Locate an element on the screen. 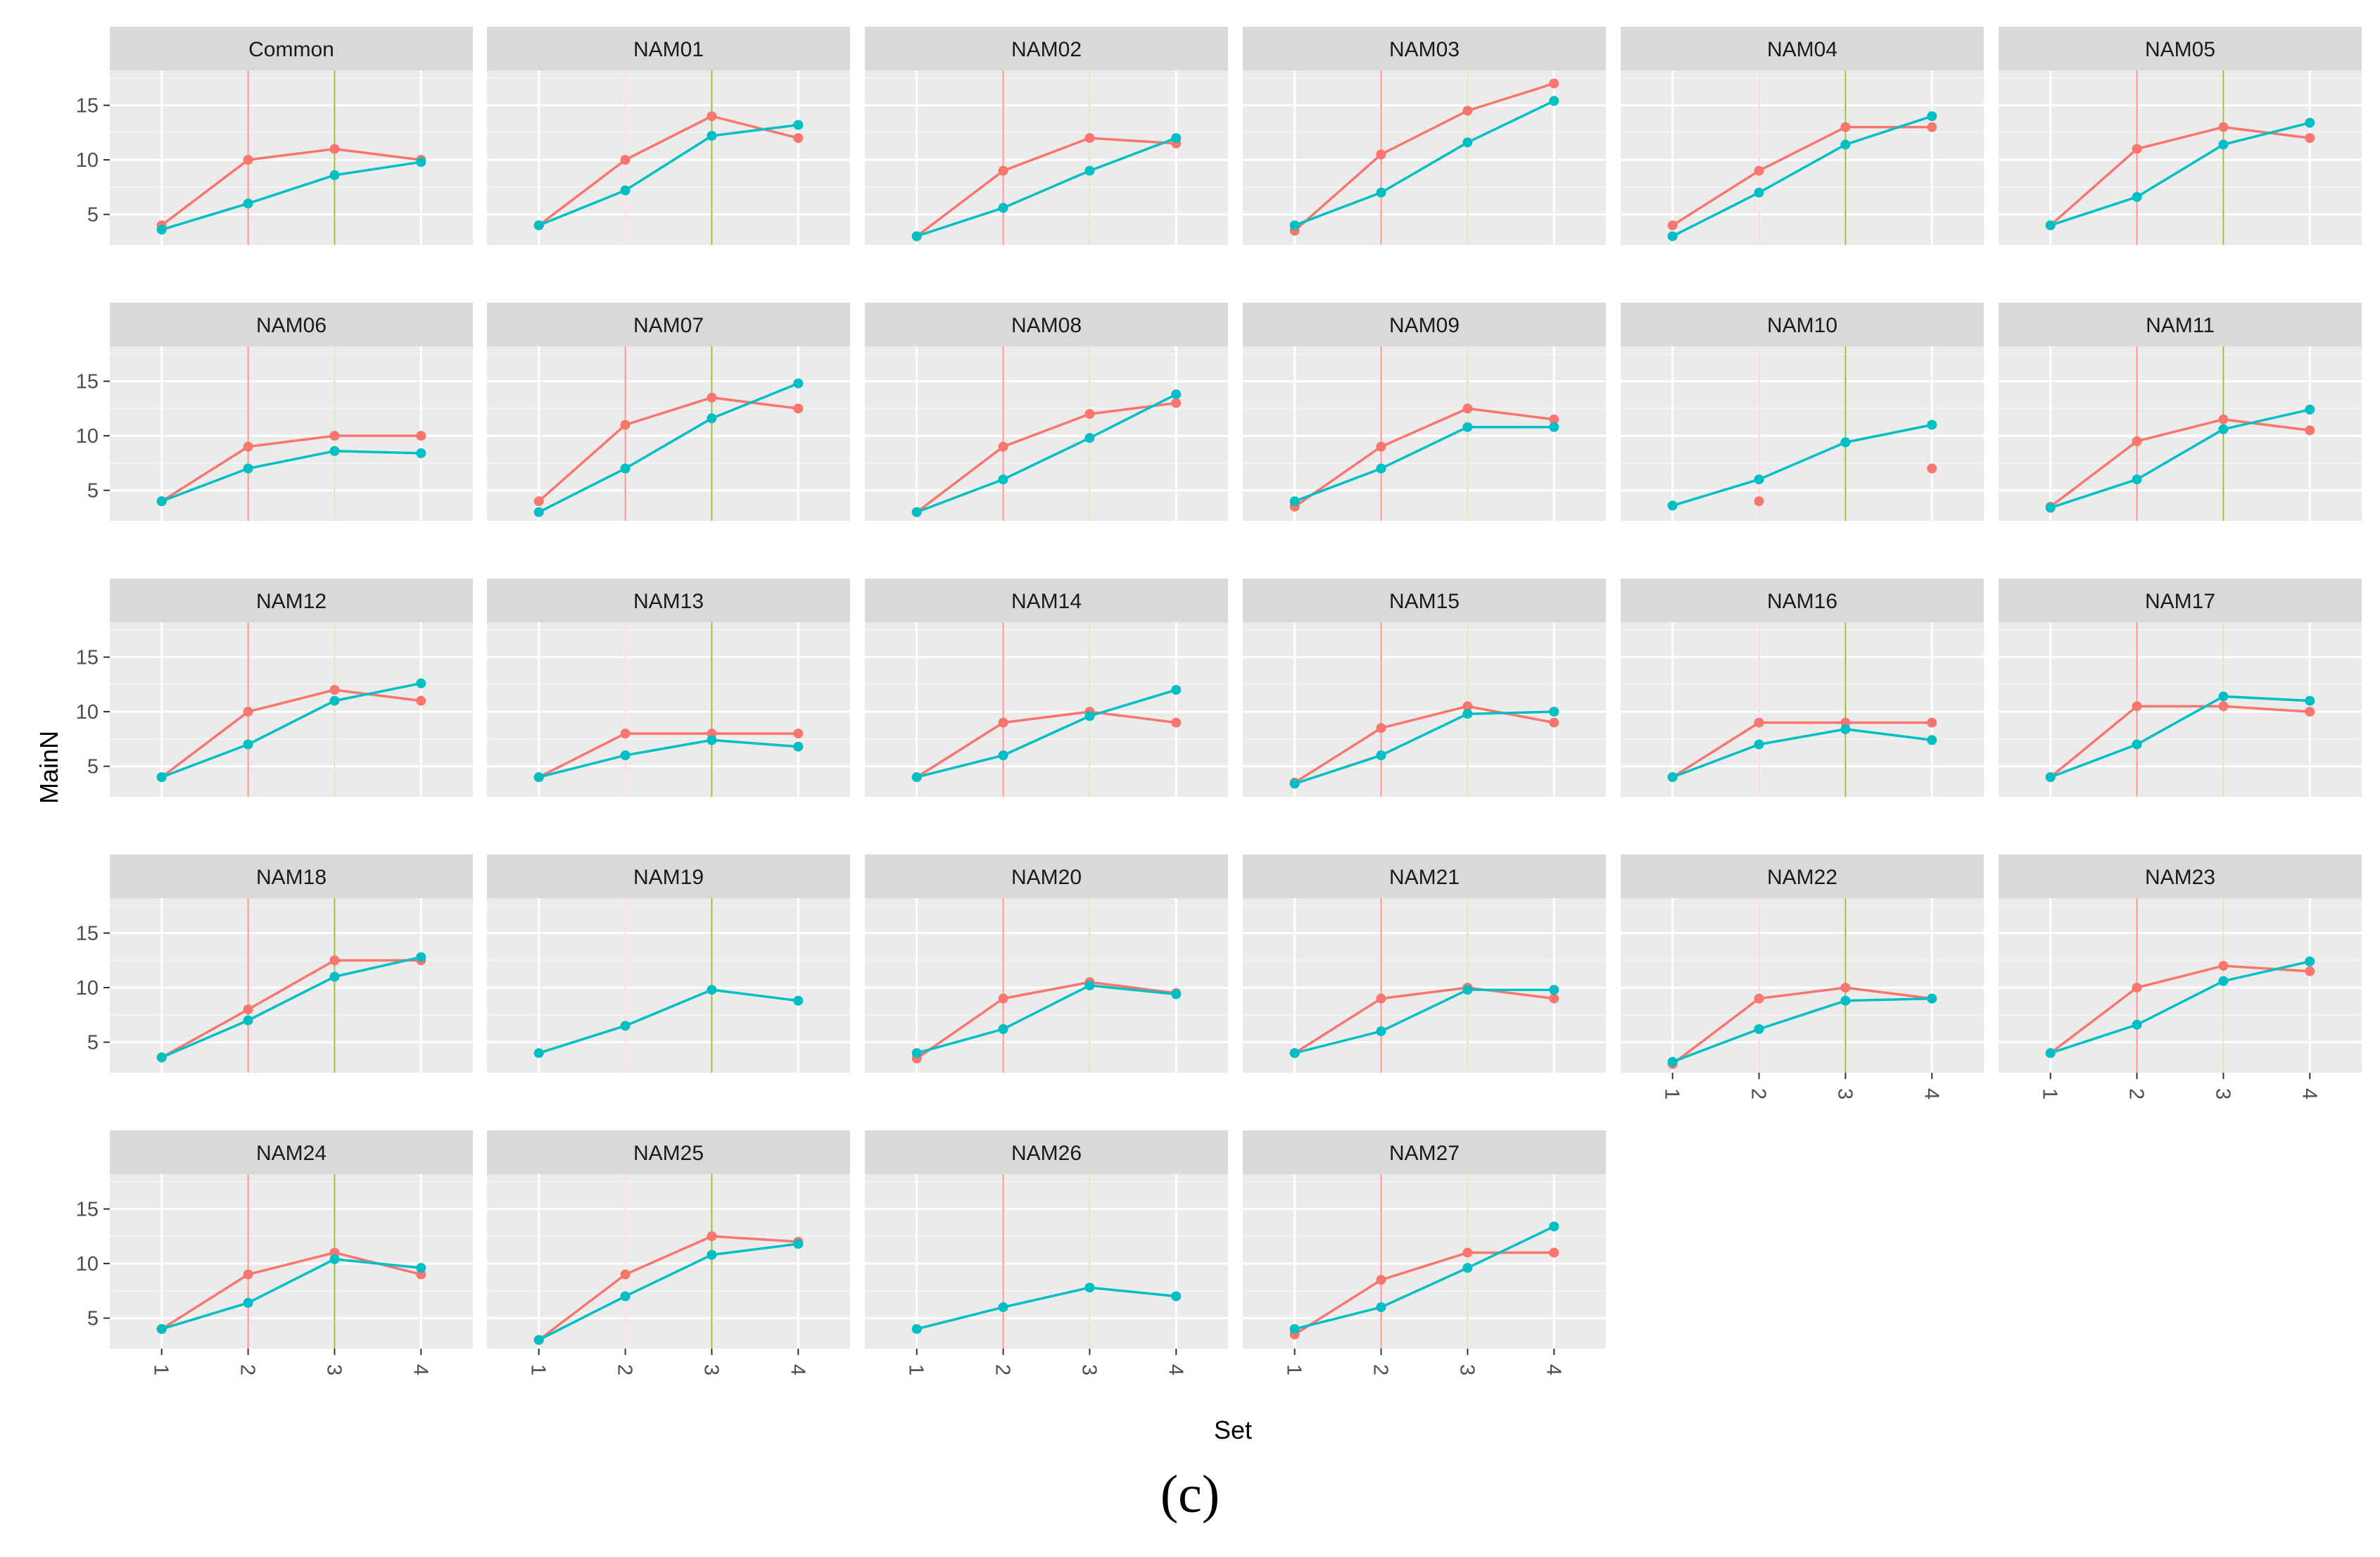 The width and height of the screenshot is (2380, 1557). panel: NAM11 is located at coordinates (2180, 412).